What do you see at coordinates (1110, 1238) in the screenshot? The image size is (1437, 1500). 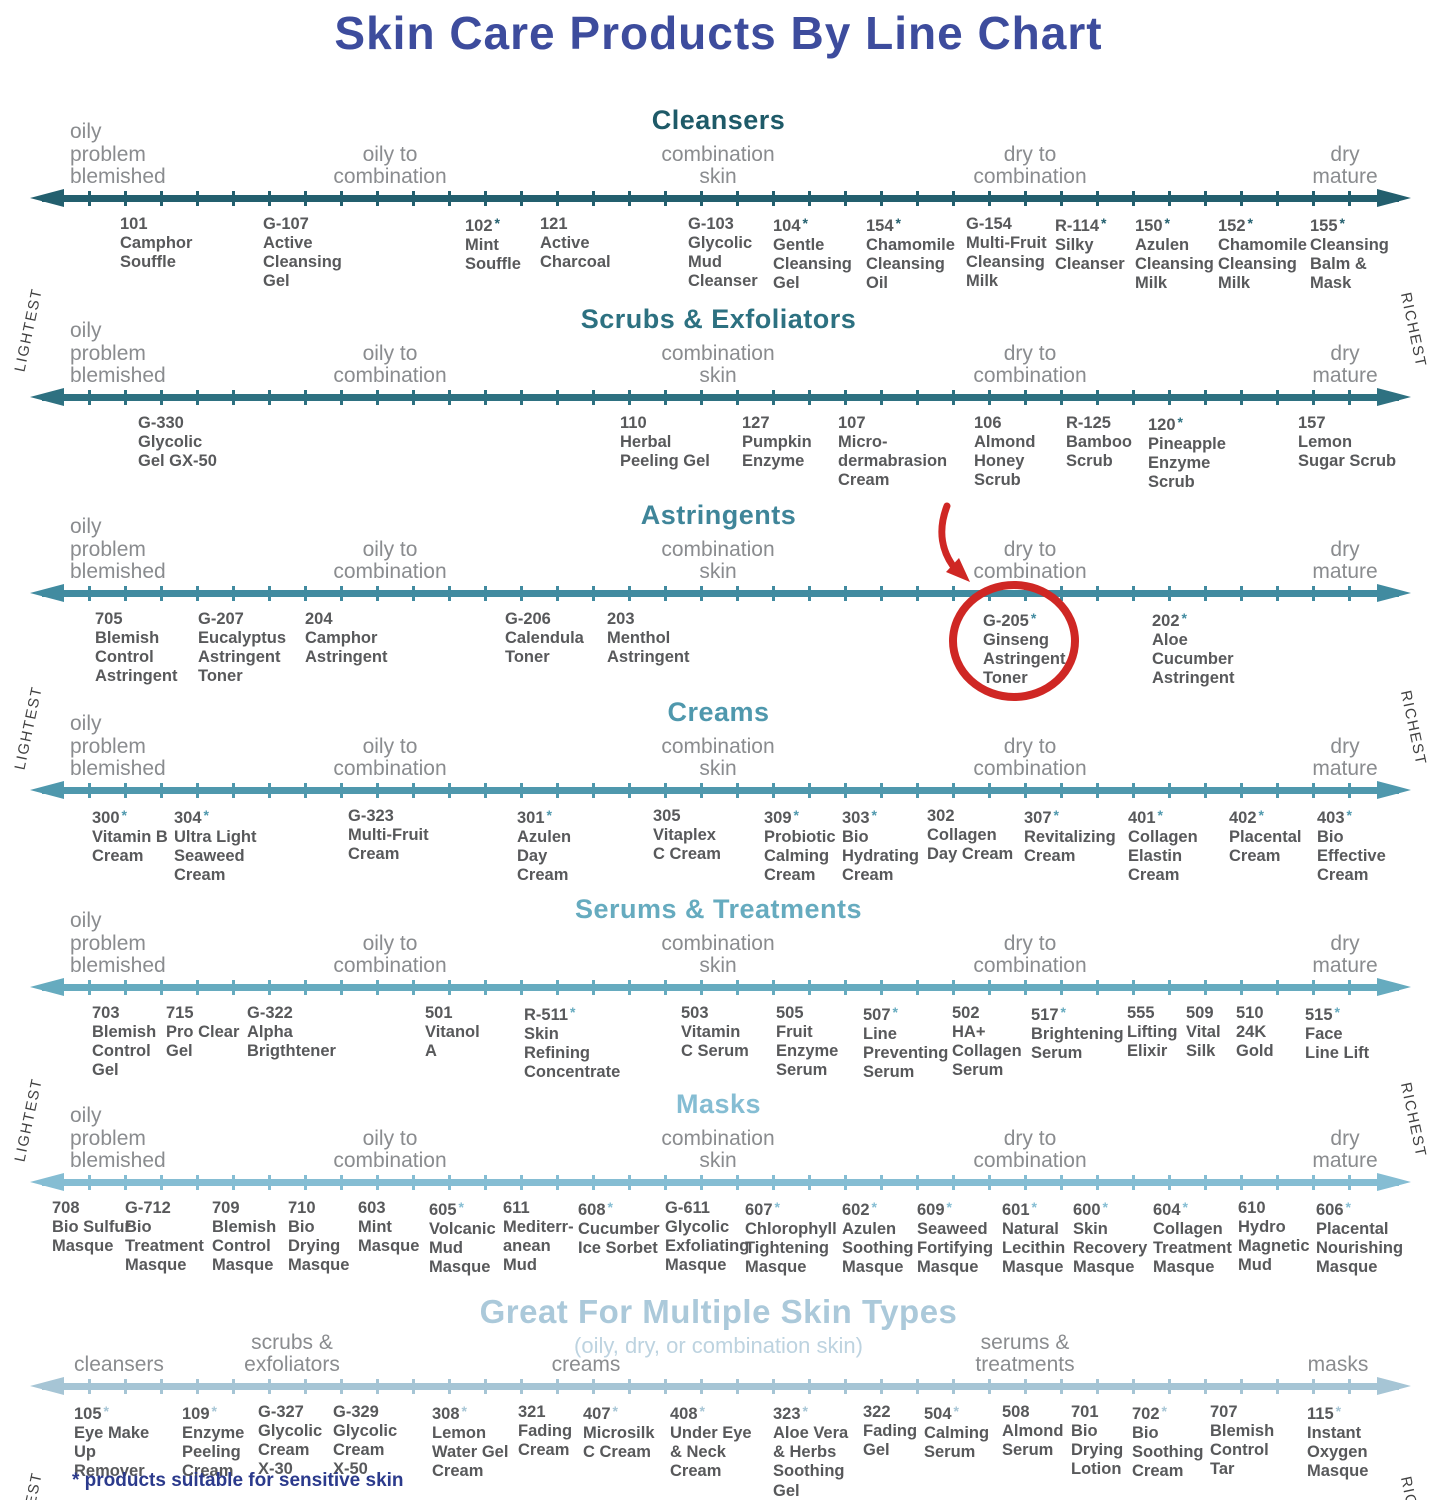 I see `product-item-600: 600 * Skin Recovery Masque` at bounding box center [1110, 1238].